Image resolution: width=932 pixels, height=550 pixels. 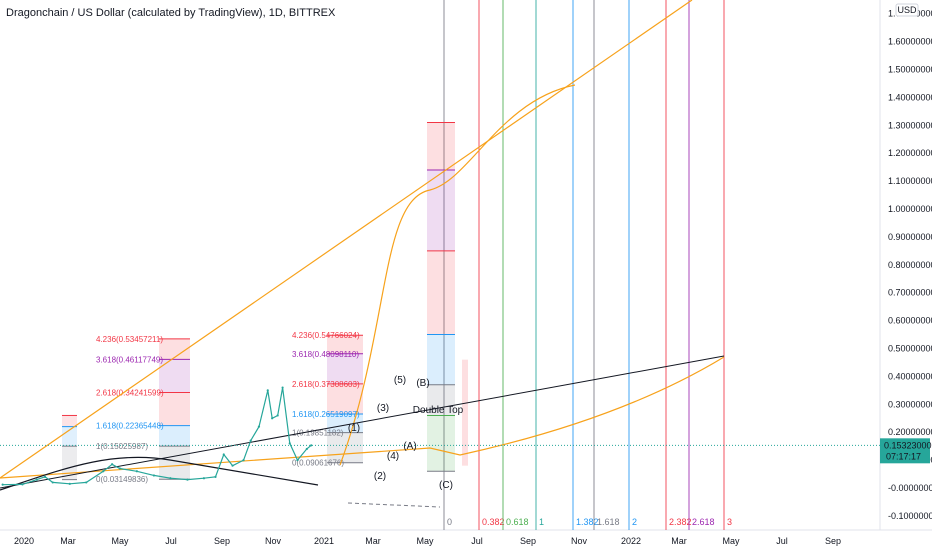 What do you see at coordinates (587, 522) in the screenshot?
I see `fib-time-zone-label: 1.382` at bounding box center [587, 522].